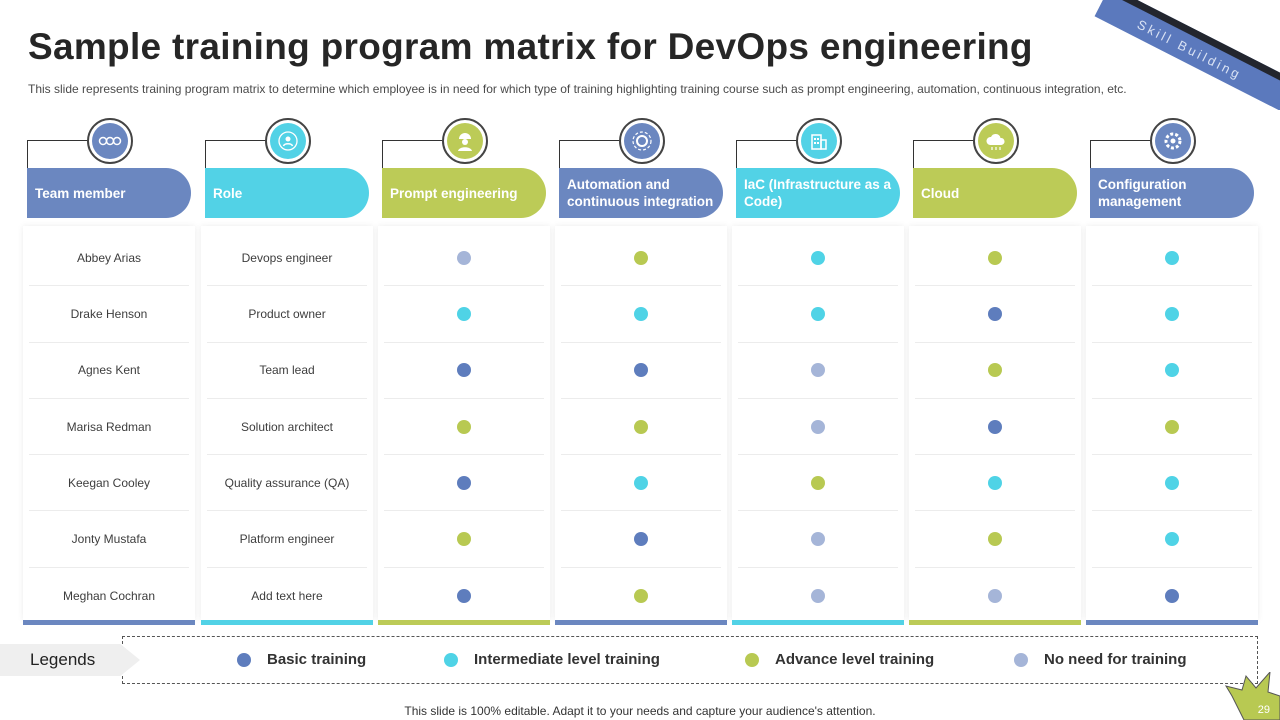 The image size is (1280, 720). I want to click on legend-item-intermediate: Intermediate level training, so click(552, 659).